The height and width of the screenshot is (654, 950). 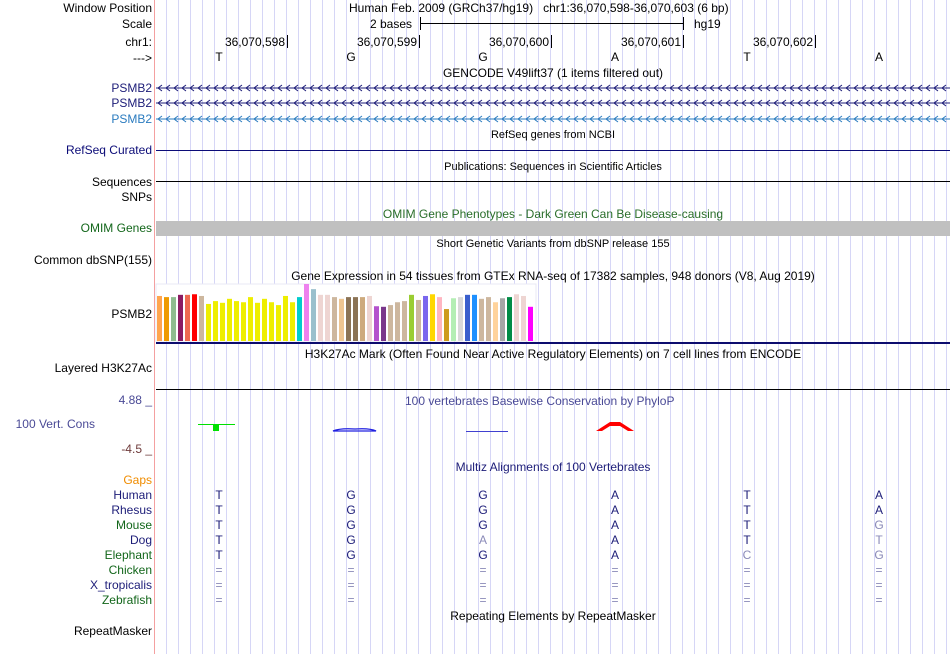 I want to click on species-label: Dog, so click(x=140, y=540).